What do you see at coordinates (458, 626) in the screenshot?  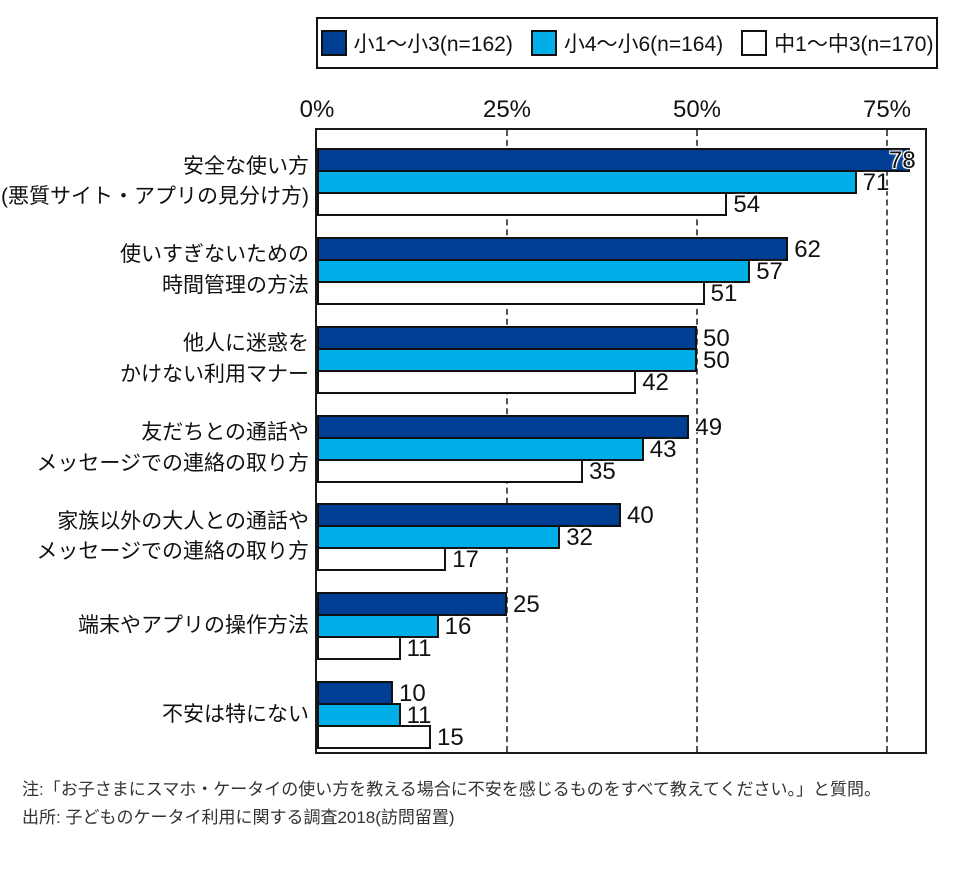 I see `value-label-series1-cat5: 16` at bounding box center [458, 626].